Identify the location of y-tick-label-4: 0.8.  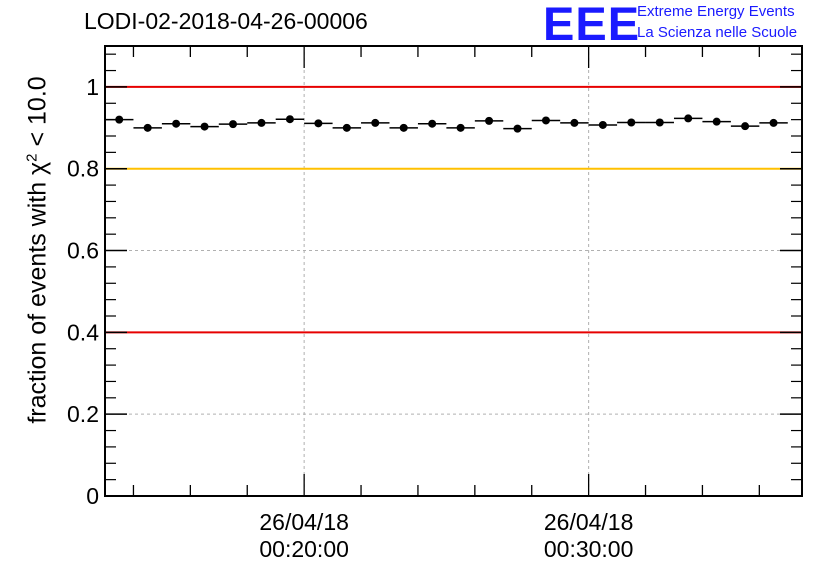
(83, 169).